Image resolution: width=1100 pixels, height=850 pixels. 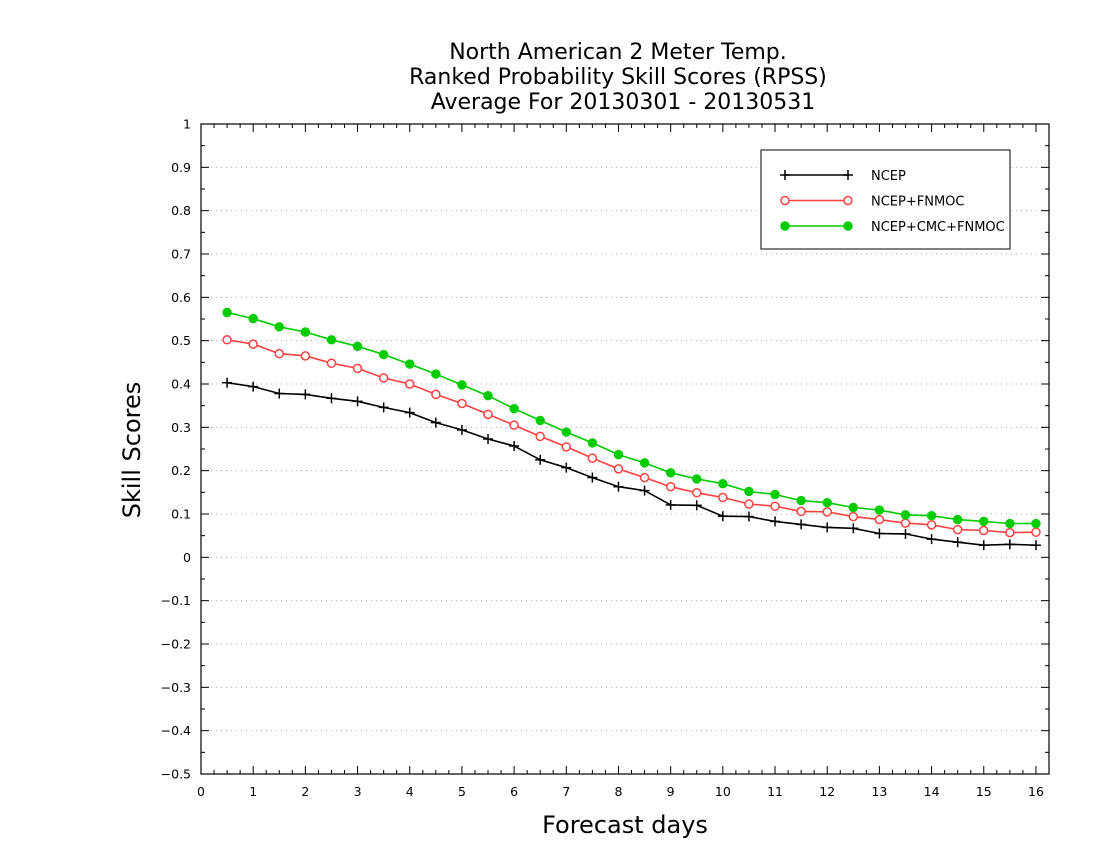 I want to click on legend-item: NCEP+CMC+FNMOC, so click(x=892, y=227).